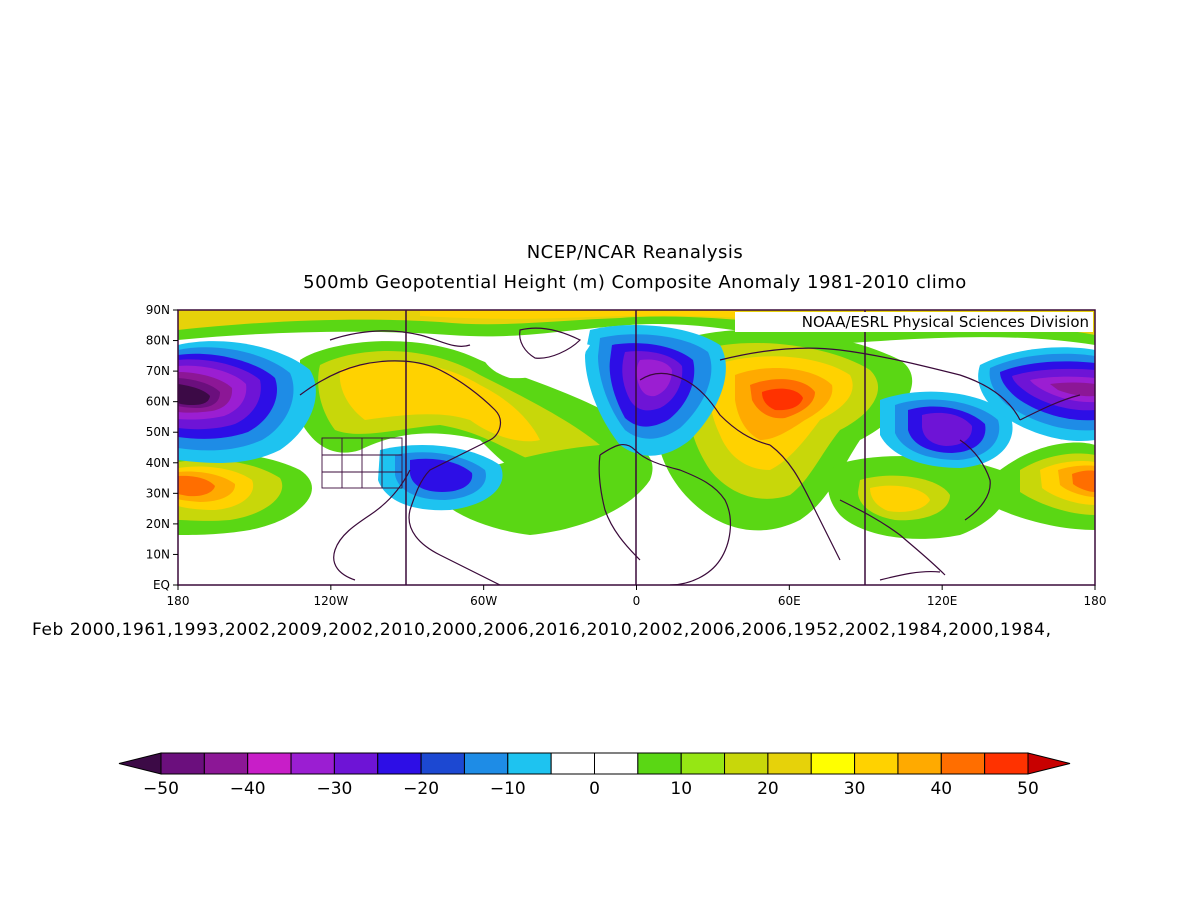 The image size is (1190, 921). I want to click on colorbar-label: 10, so click(681, 789).